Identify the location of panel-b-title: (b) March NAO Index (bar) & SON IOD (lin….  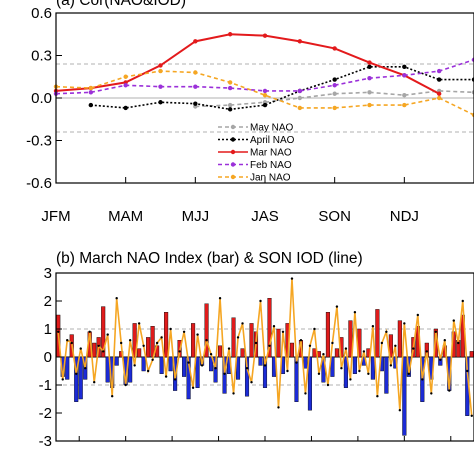
(209, 258).